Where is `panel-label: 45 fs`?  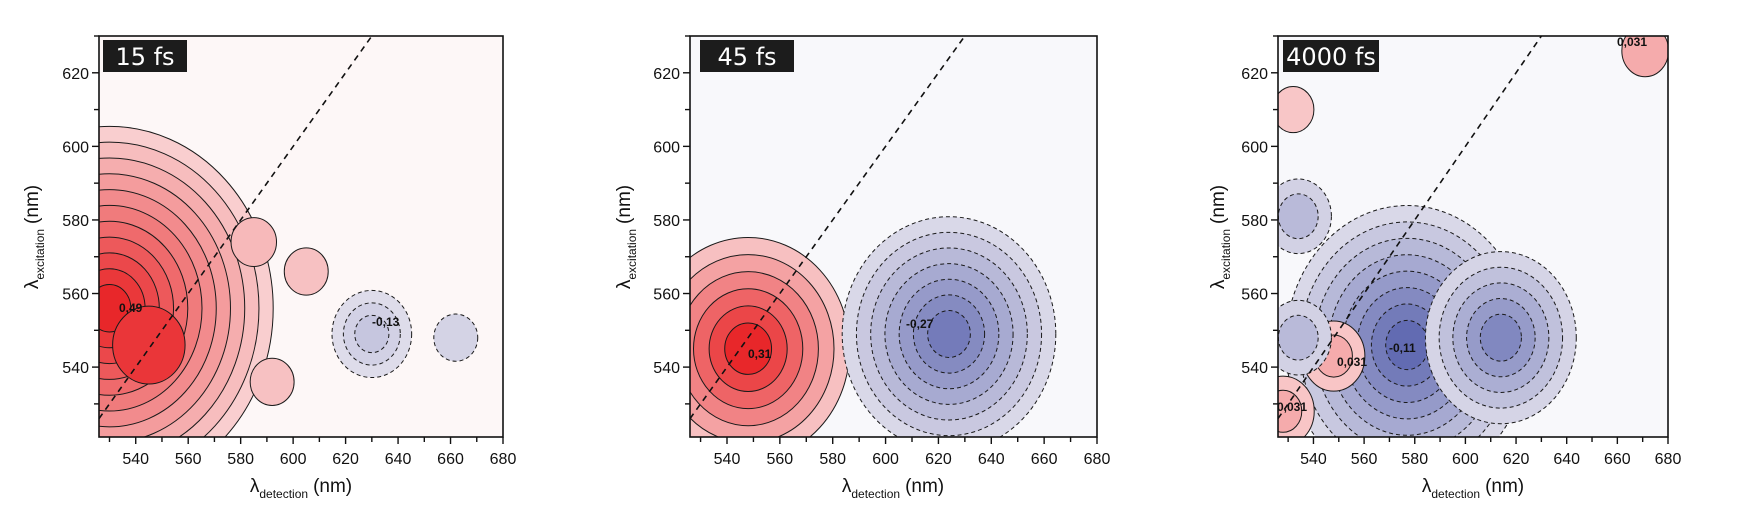
panel-label: 45 fs is located at coordinates (746, 57).